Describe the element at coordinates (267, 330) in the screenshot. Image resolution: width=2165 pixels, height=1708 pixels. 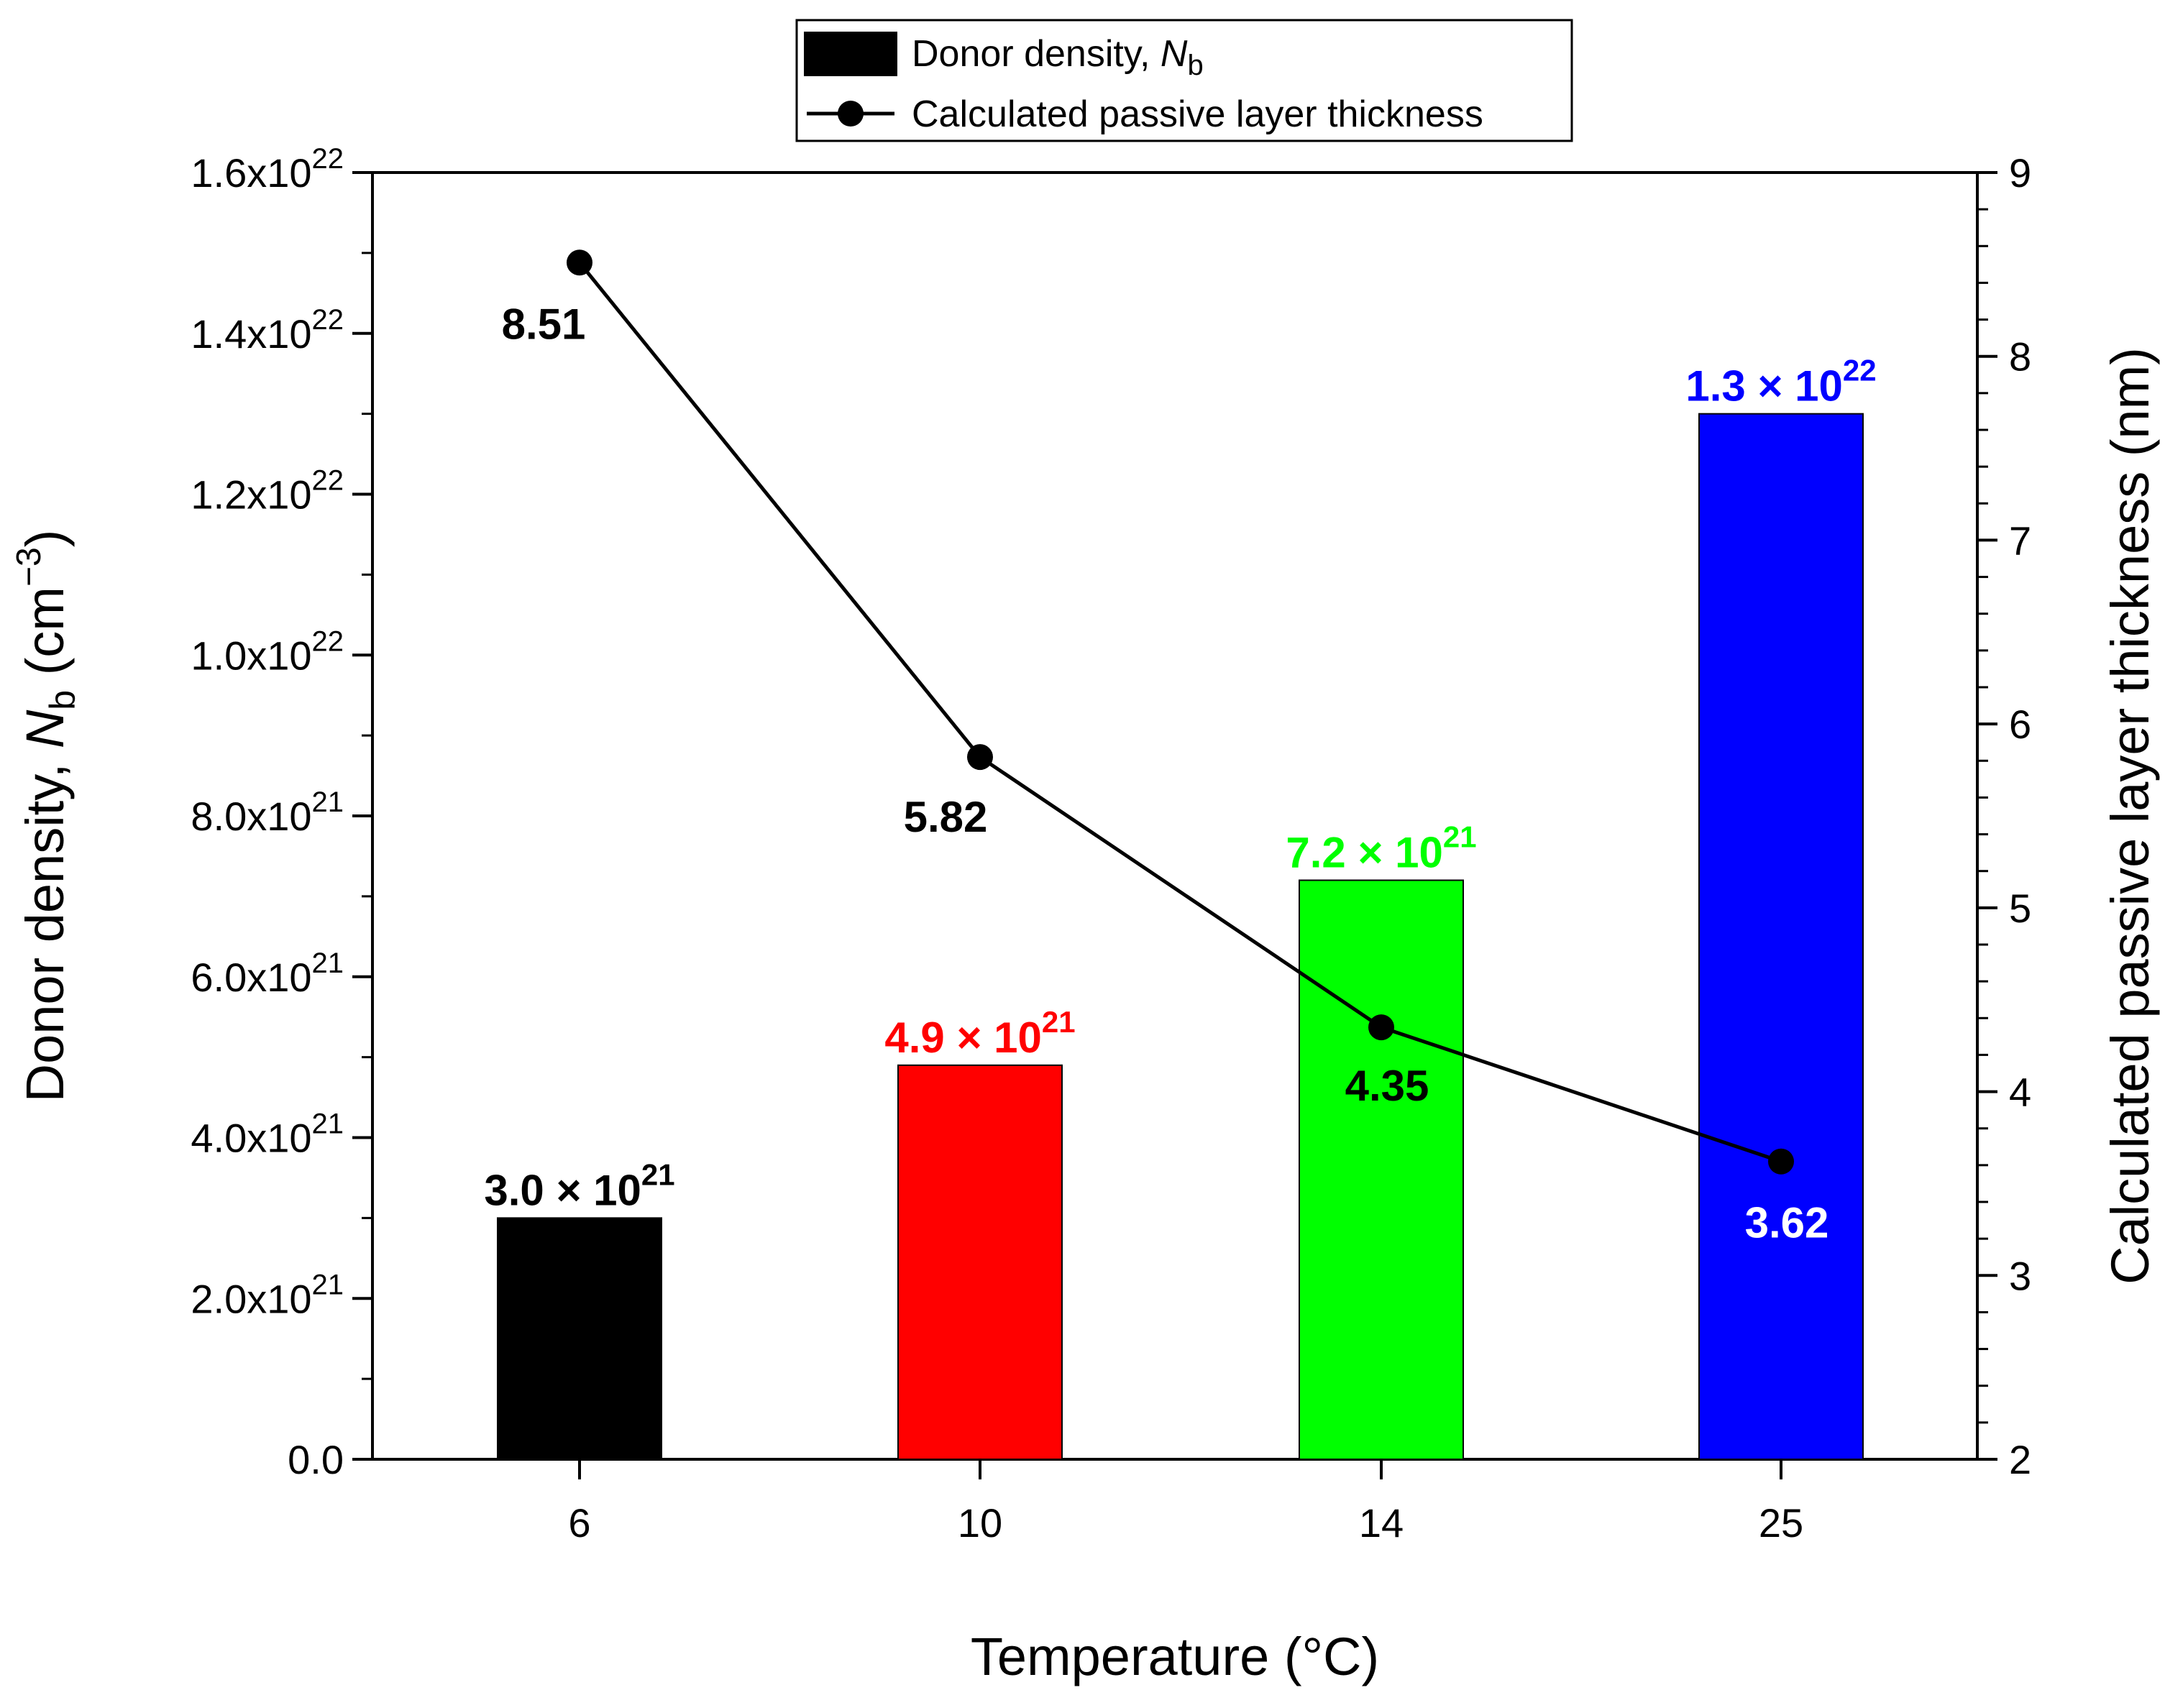
I see `left-tick-label: 1.4x10²²` at that location.